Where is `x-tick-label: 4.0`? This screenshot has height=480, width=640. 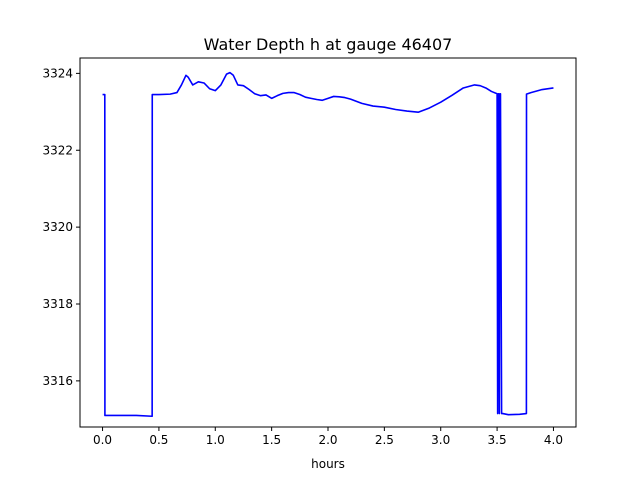 x-tick-label: 4.0 is located at coordinates (553, 440).